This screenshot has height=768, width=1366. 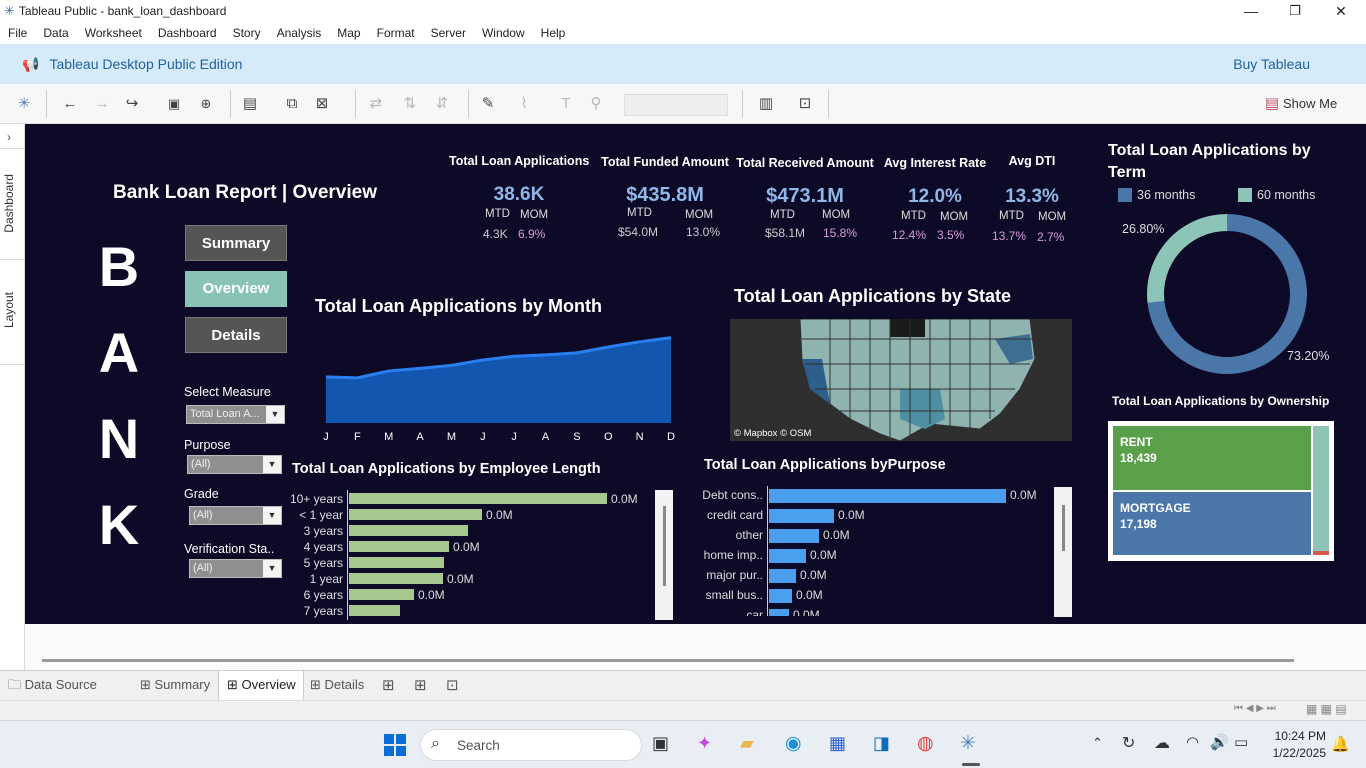 I want to click on notification-bell-icon: 🔔, so click(x=1340, y=744).